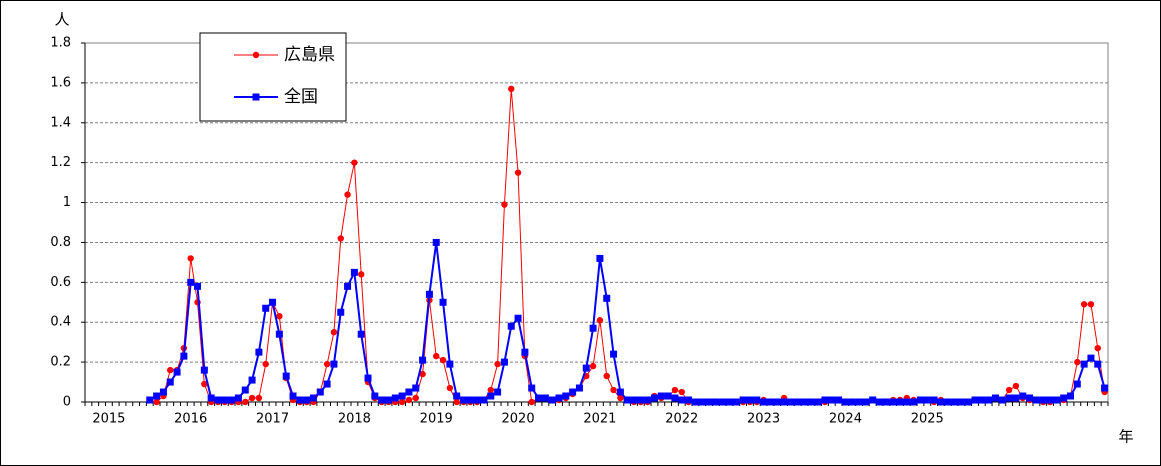  I want to click on y-tick-label: 0.4, so click(60, 322).